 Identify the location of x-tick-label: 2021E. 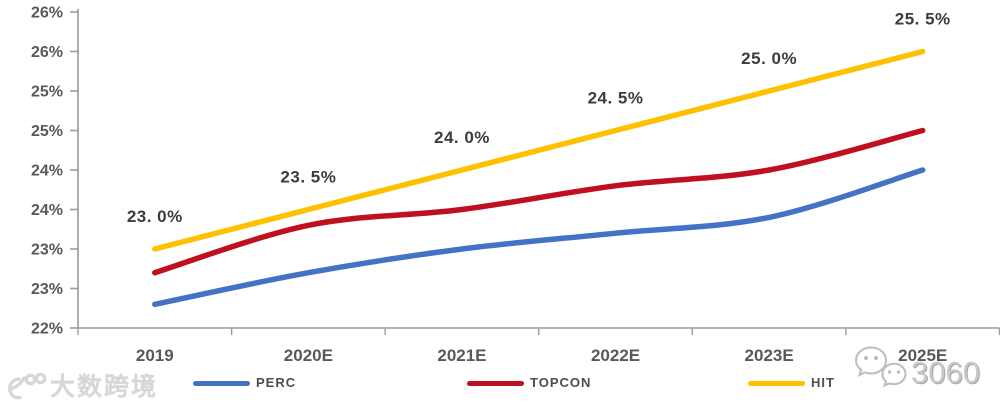
(461, 355).